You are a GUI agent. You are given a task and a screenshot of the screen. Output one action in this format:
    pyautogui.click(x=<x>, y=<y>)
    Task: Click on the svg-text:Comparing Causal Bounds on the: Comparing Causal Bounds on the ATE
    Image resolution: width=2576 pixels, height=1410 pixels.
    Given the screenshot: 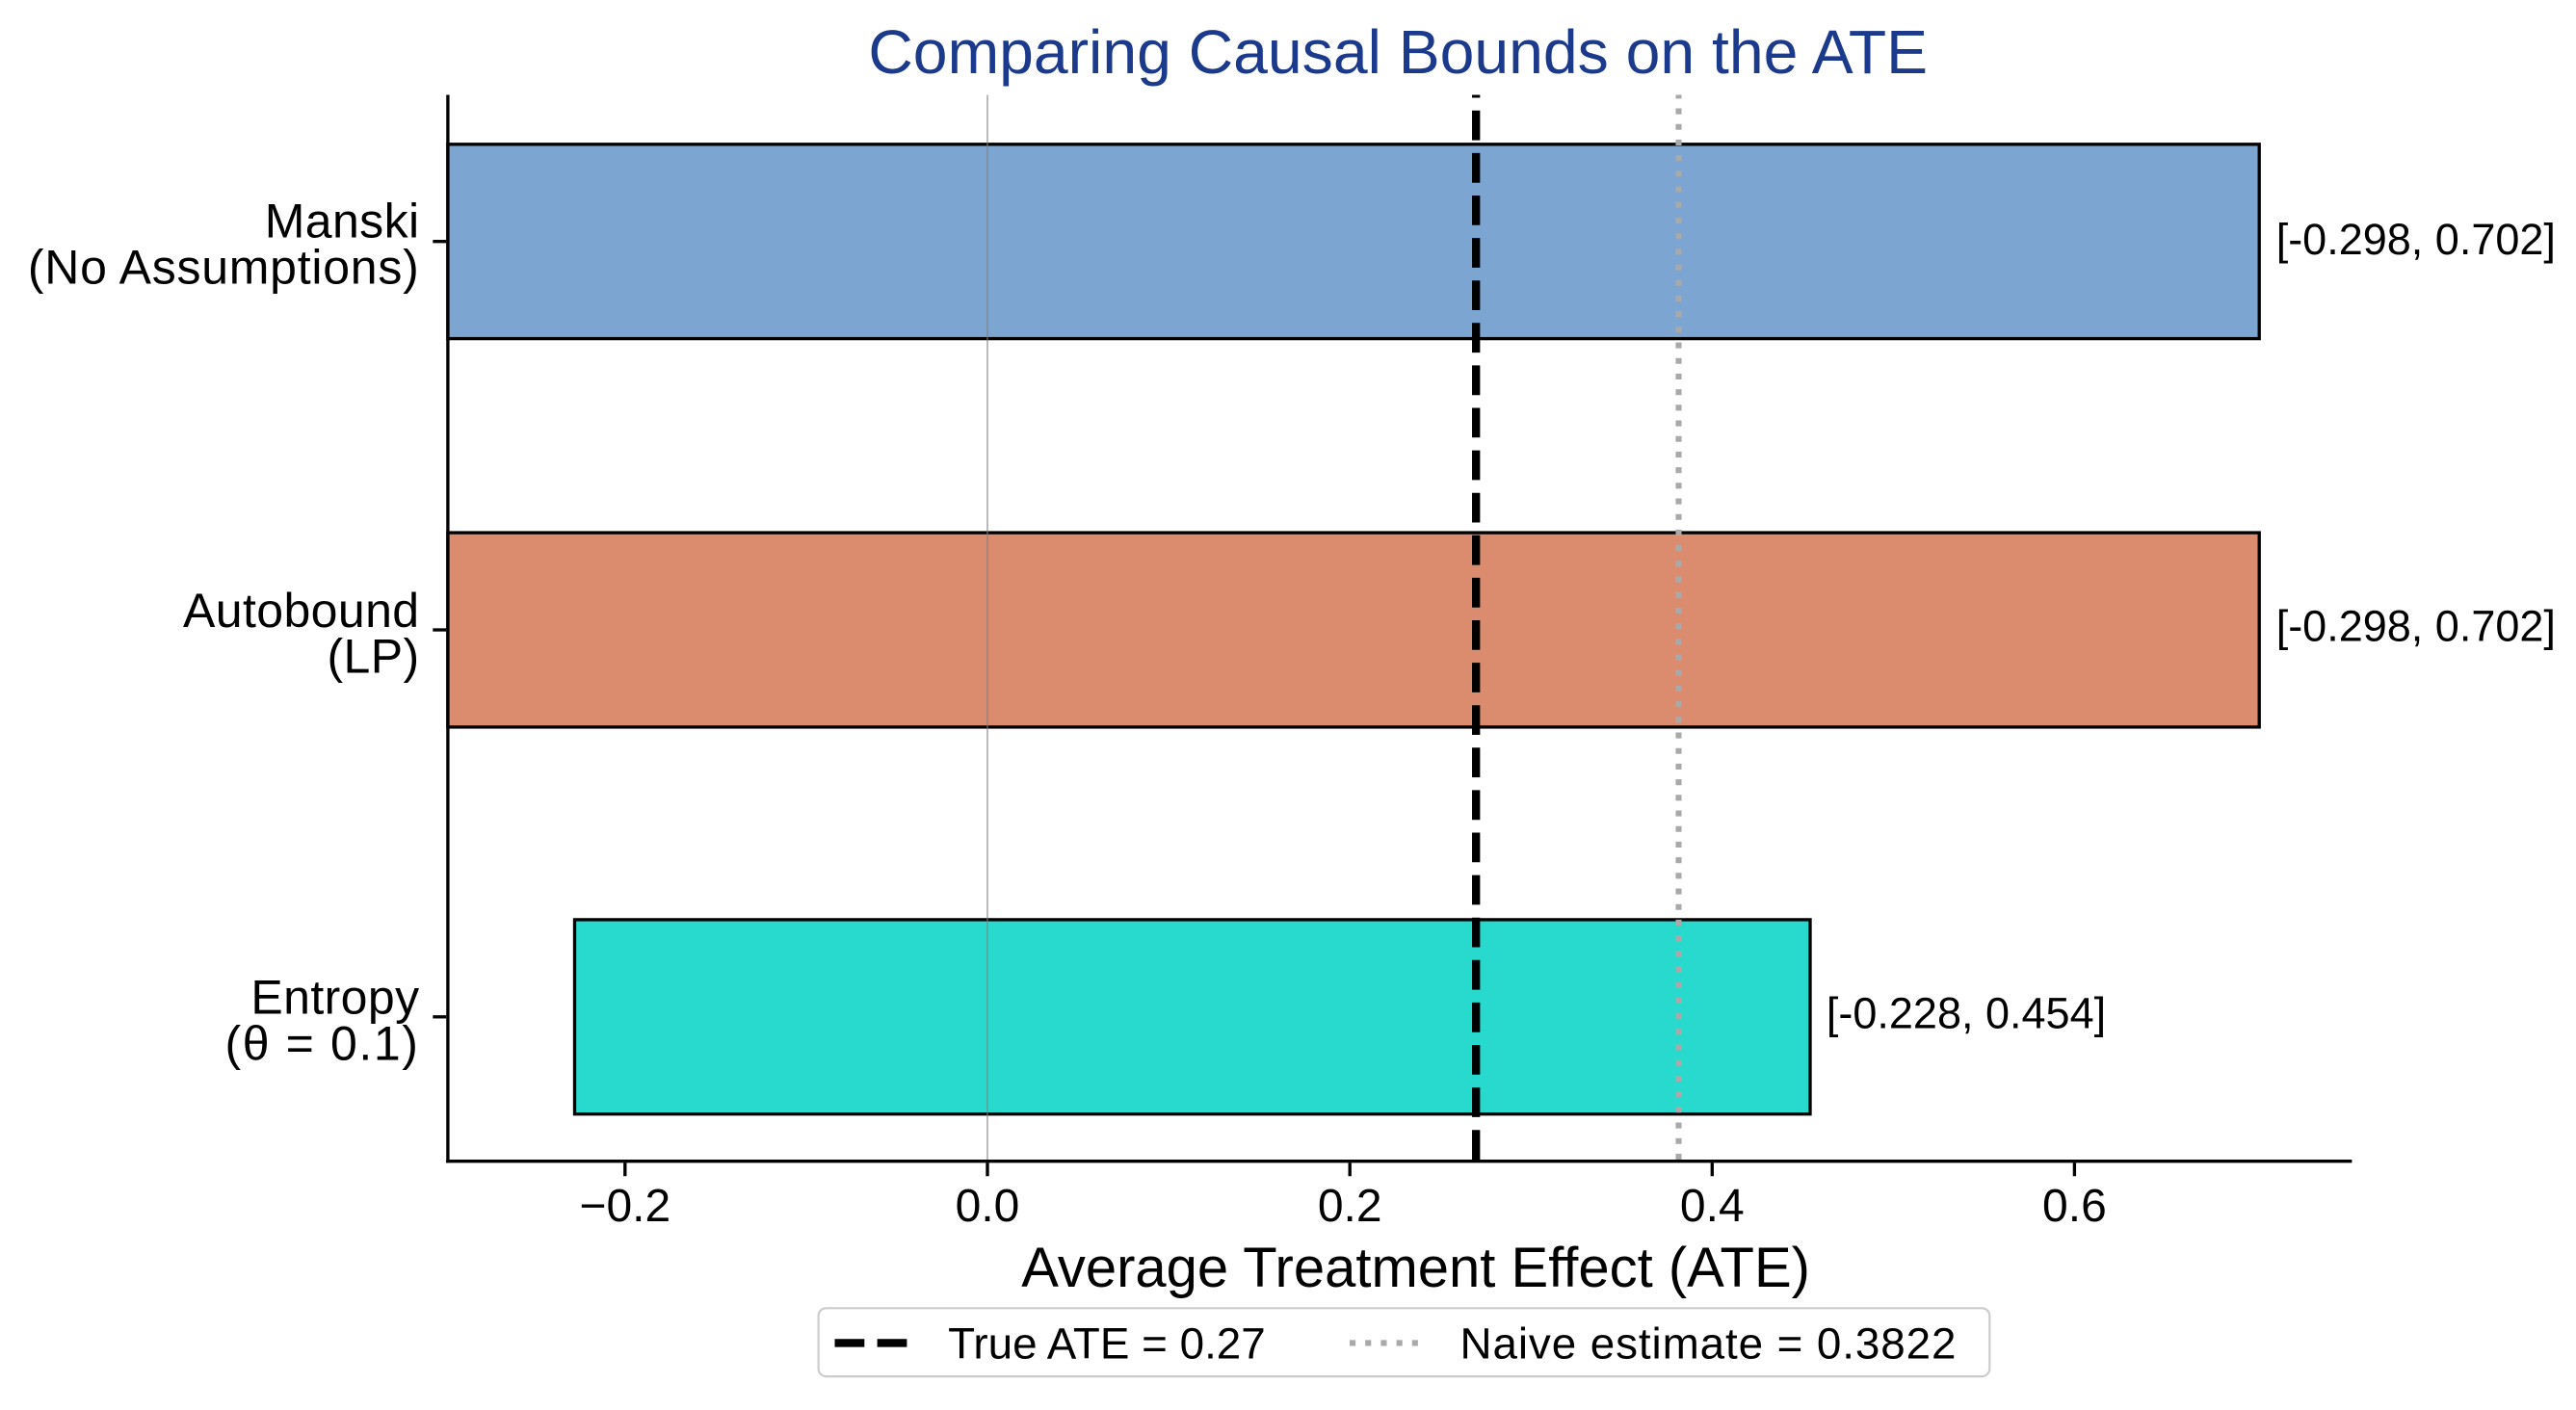 What is the action you would take?
    pyautogui.click(x=1398, y=52)
    